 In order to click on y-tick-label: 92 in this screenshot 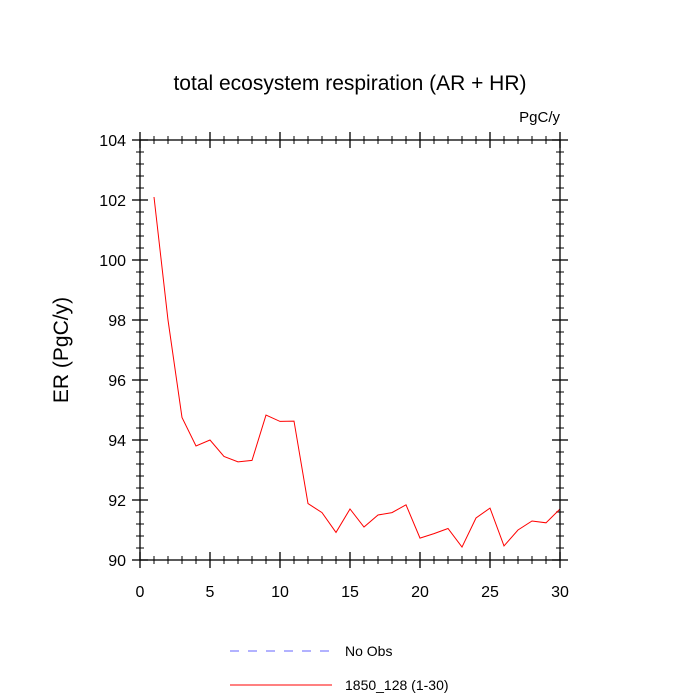, I will do `click(117, 501)`.